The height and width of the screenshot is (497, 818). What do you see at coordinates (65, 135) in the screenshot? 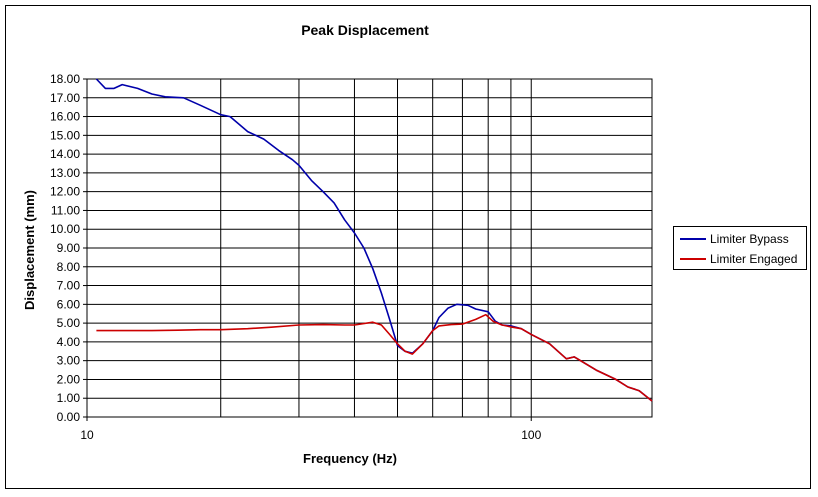
I see `y-tick-label: 15.00` at bounding box center [65, 135].